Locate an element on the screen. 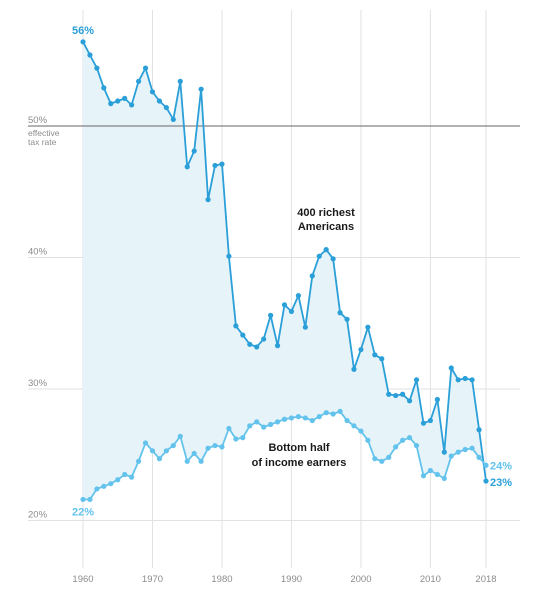 The image size is (554, 596). series-label: 400 richest is located at coordinates (326, 213).